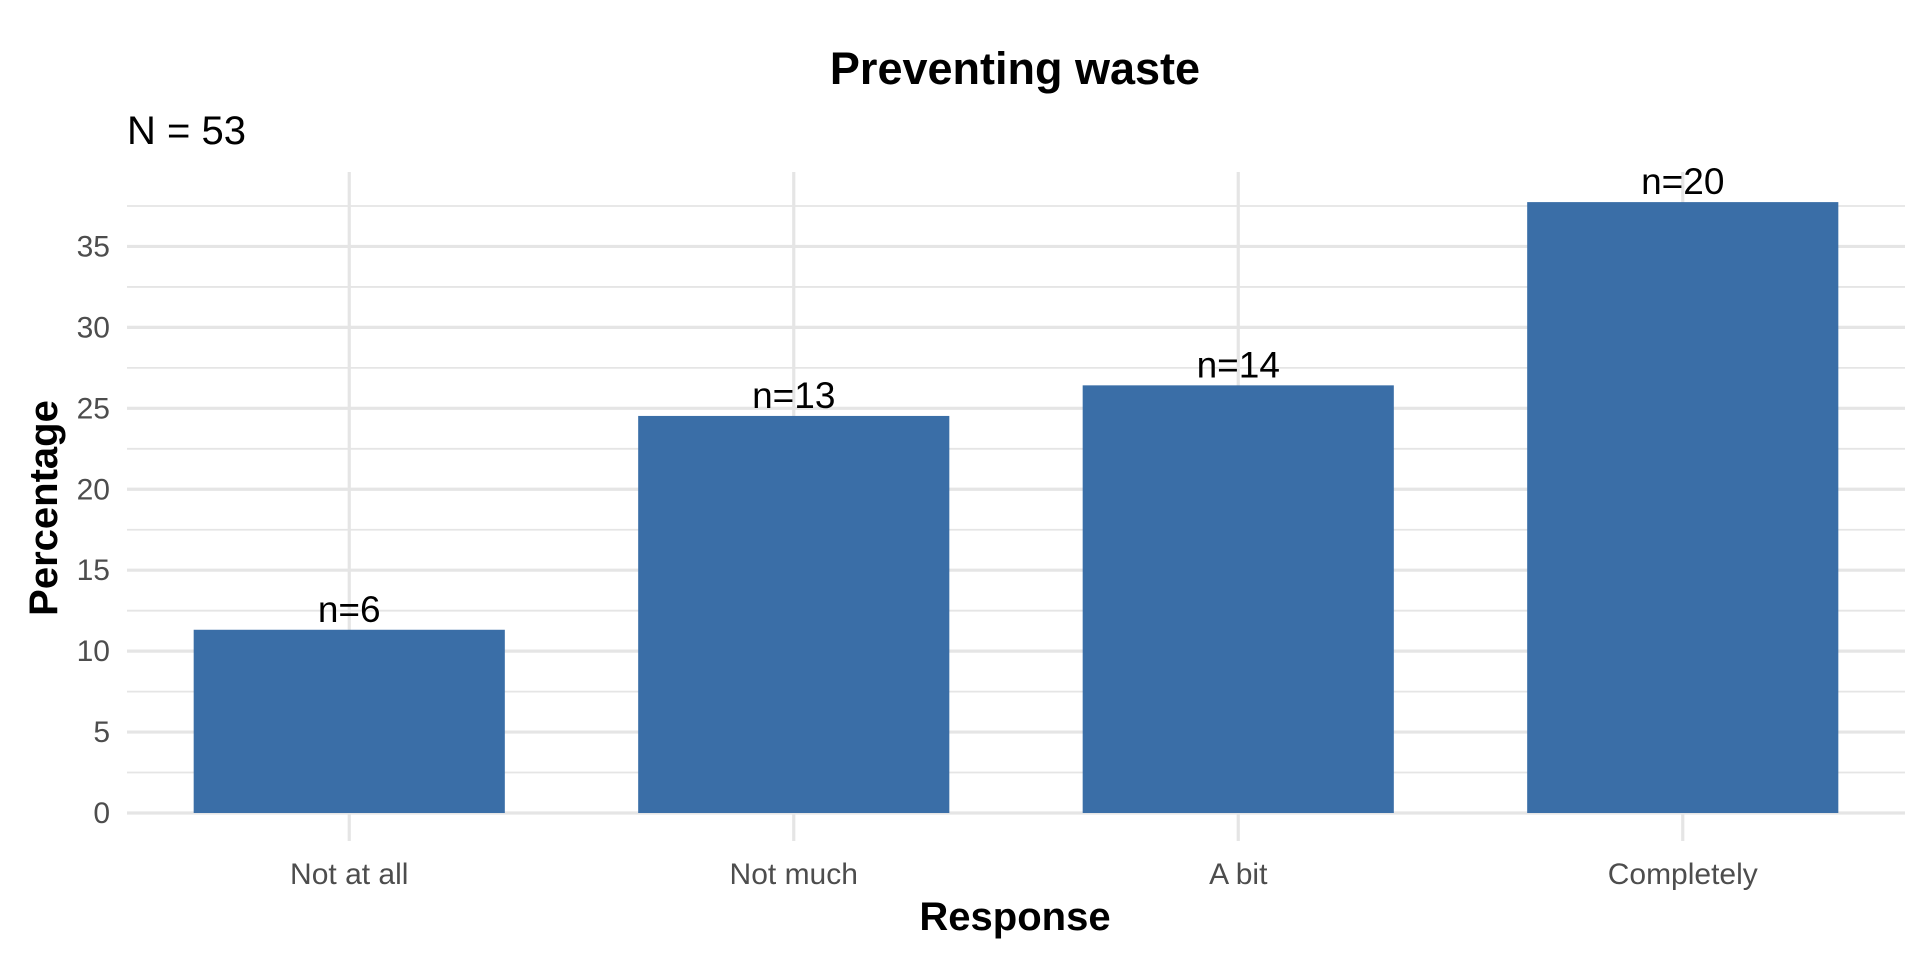 The image size is (1920, 960). What do you see at coordinates (1682, 181) in the screenshot?
I see `bar-data-label: n=20` at bounding box center [1682, 181].